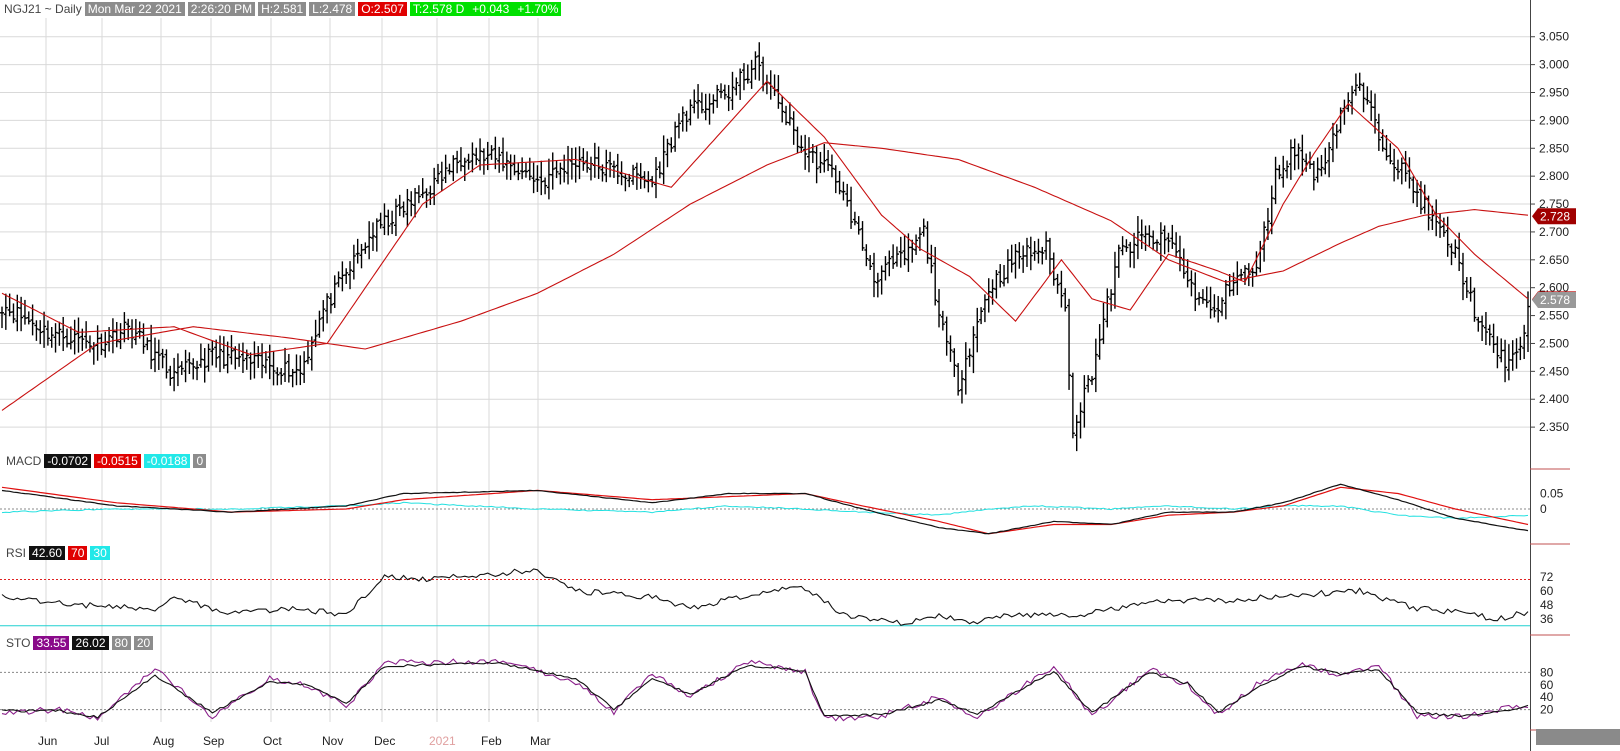  Describe the element at coordinates (90, 643) in the screenshot. I see `sto-d-value: 26.02` at that location.